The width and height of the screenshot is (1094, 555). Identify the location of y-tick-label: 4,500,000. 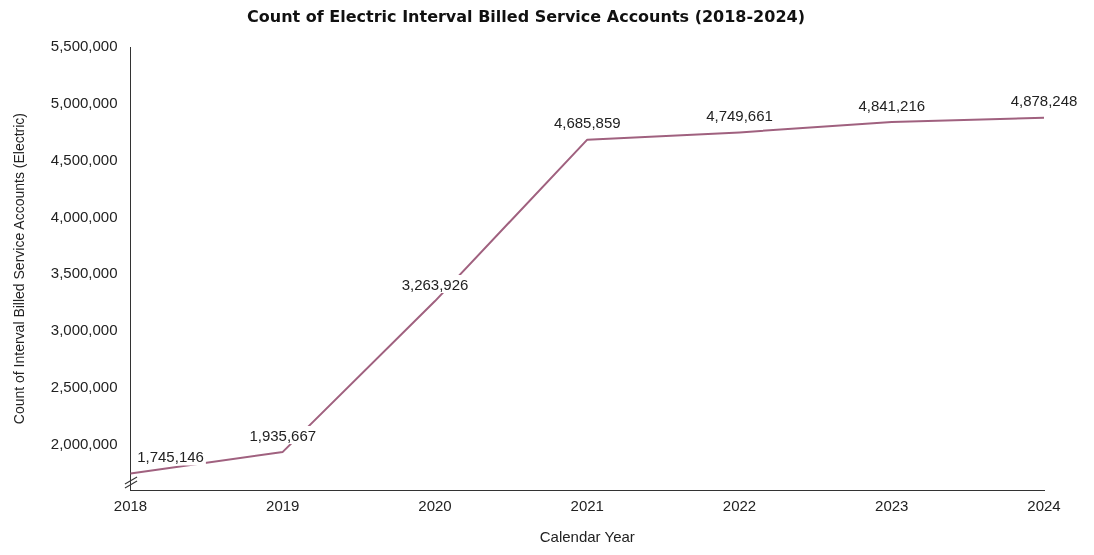
(84, 159).